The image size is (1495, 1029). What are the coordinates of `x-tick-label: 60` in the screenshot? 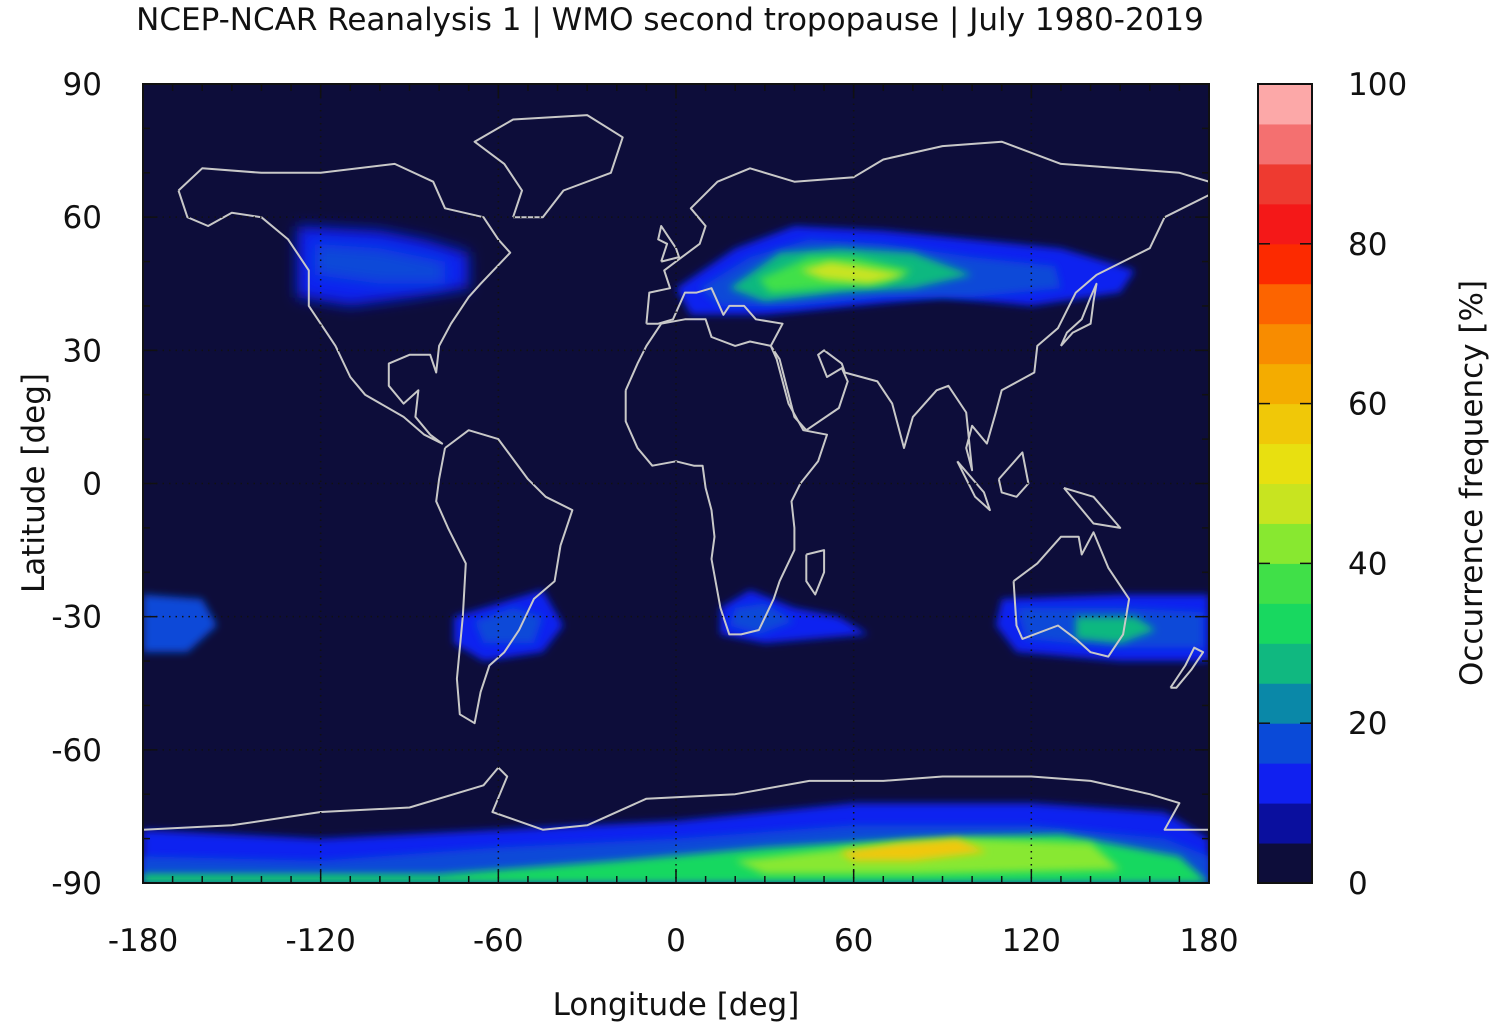 It's located at (853, 941).